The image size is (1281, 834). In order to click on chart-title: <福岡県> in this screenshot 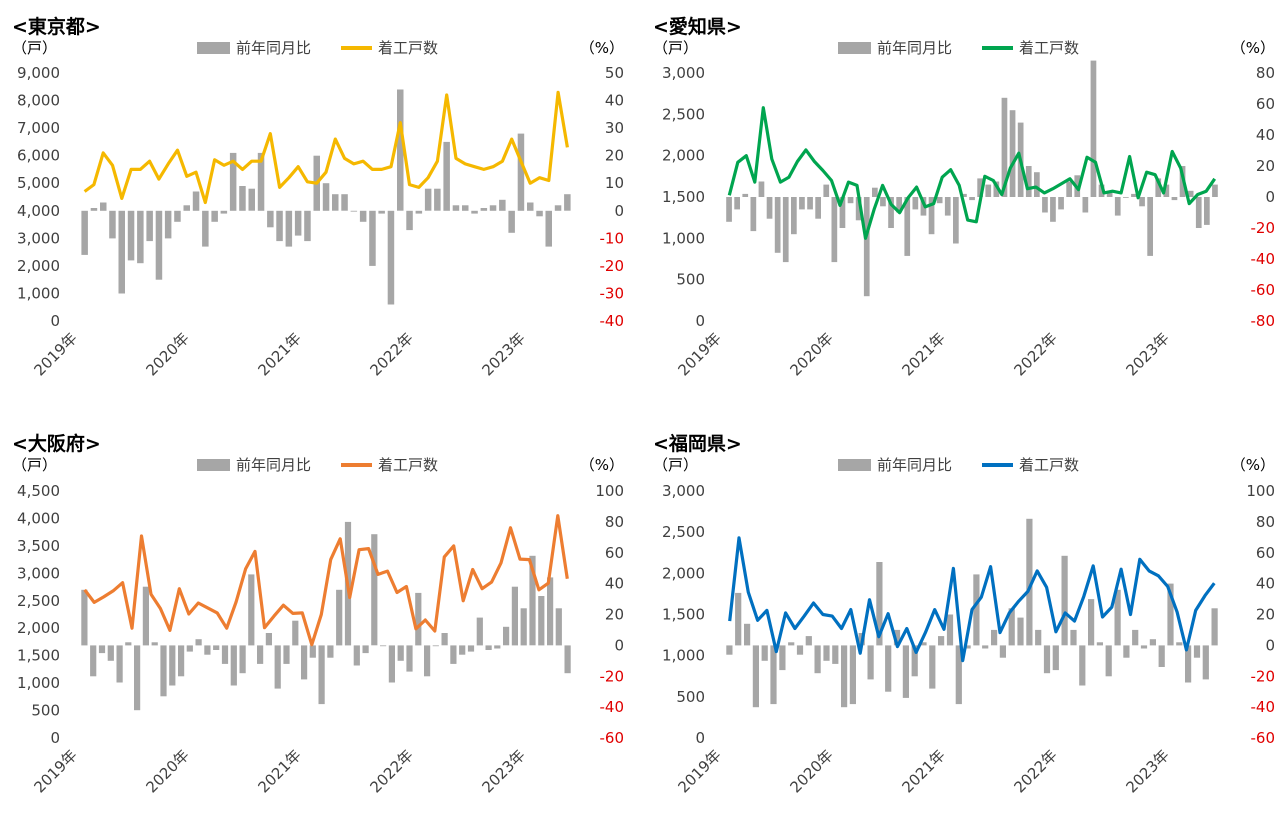, I will do `click(697, 443)`.